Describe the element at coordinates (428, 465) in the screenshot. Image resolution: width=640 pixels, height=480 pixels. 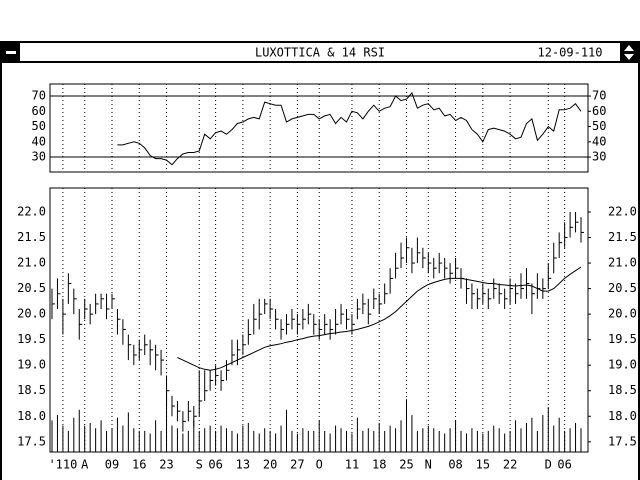
I see `x-tick-label: N` at that location.